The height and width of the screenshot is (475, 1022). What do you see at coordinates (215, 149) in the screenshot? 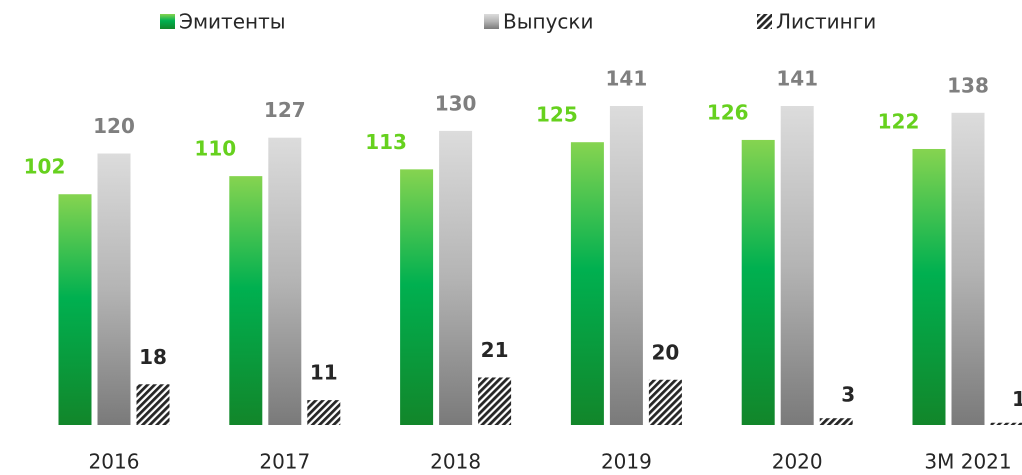
I see `value-label: 110` at bounding box center [215, 149].